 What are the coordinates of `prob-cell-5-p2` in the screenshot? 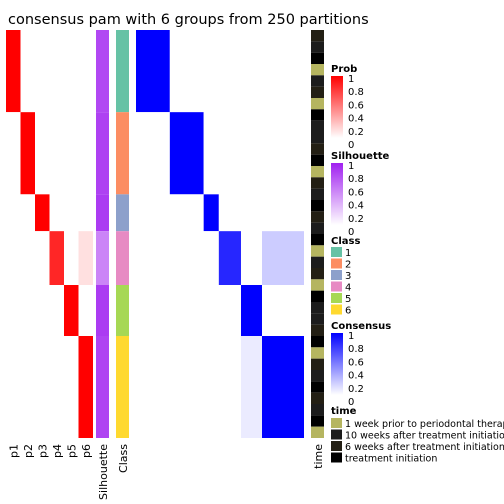 It's located at (27, 310).